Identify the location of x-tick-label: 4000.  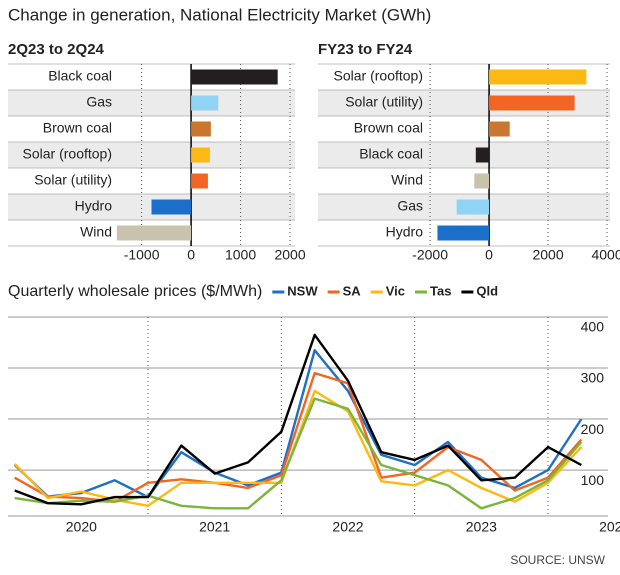
(605, 255).